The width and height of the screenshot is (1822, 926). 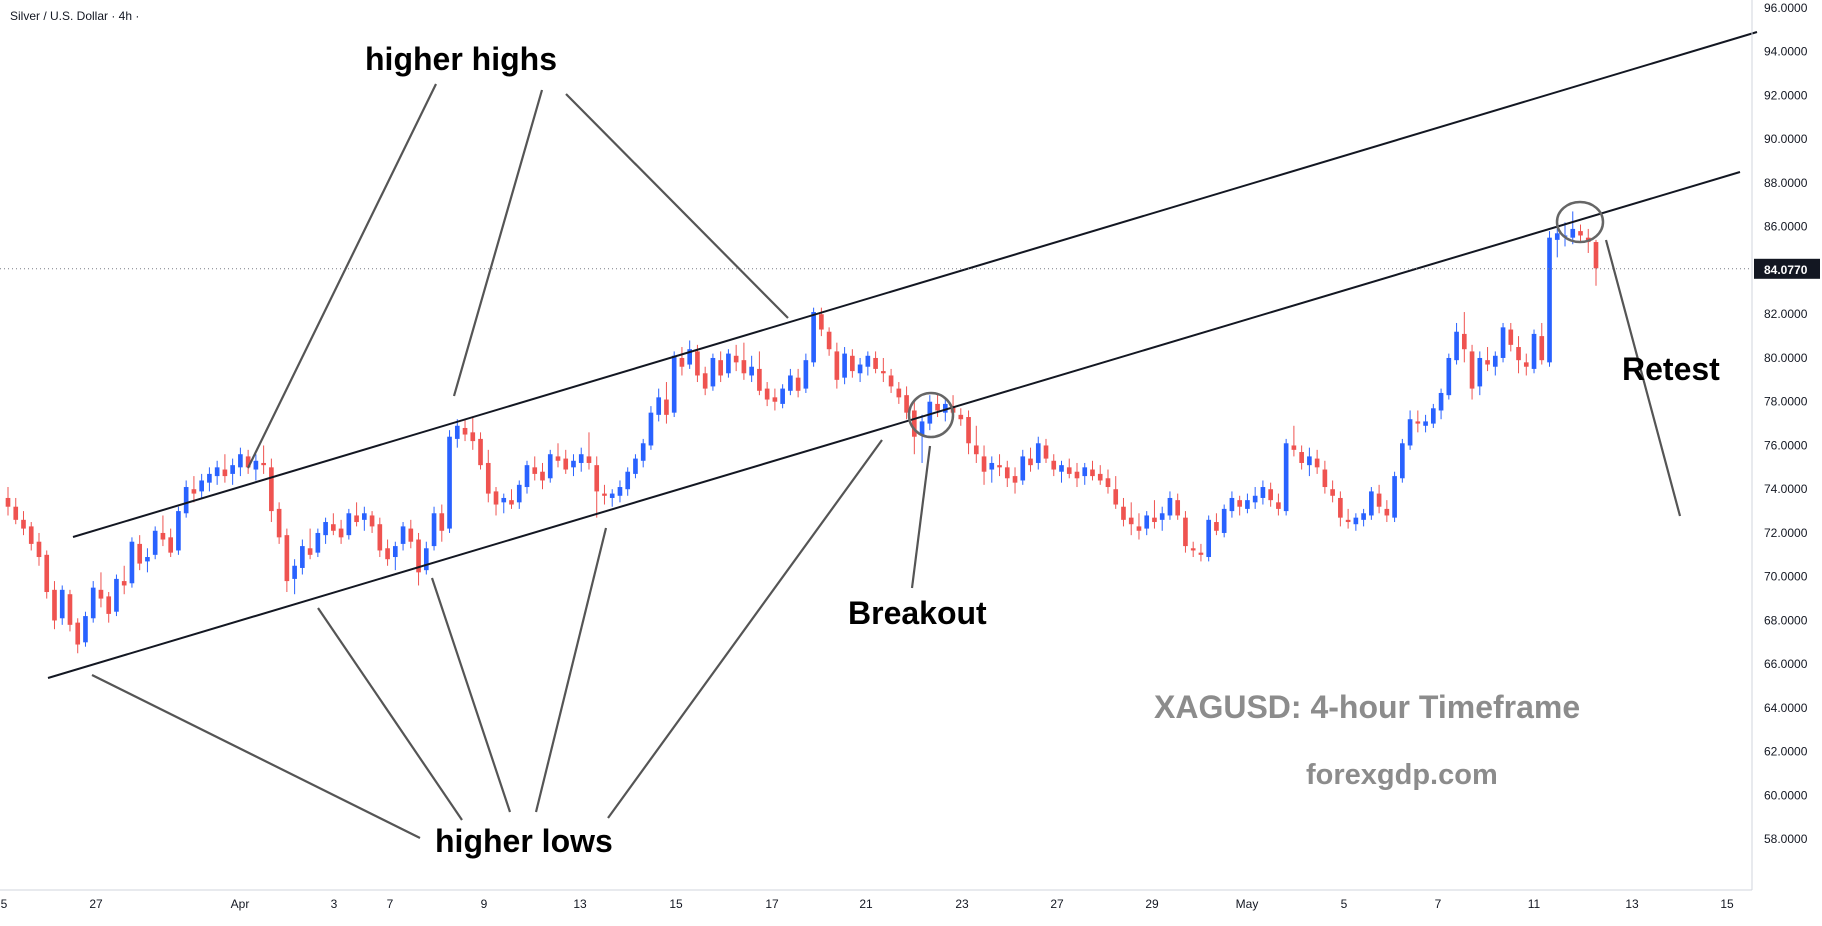 I want to click on y-tick-label: 72.0000, so click(x=1786, y=533).